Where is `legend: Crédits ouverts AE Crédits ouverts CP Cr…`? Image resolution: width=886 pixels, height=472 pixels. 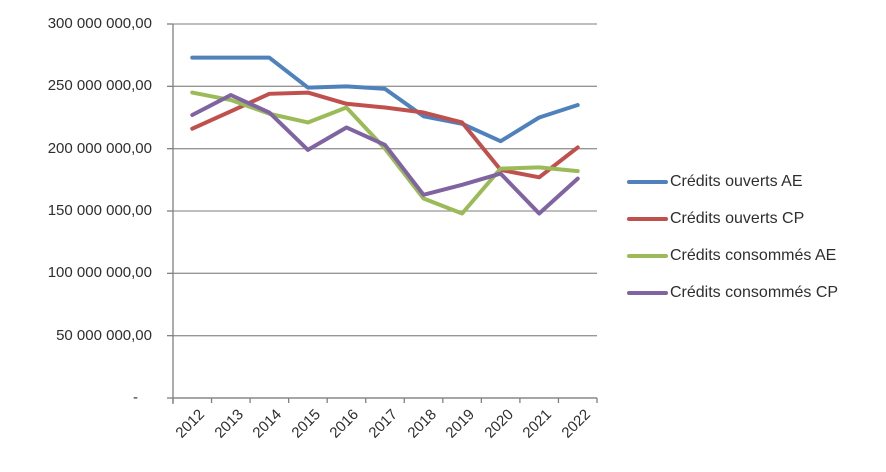
legend: Crédits ouverts AE Crédits ouverts CP Cr… is located at coordinates (732, 237).